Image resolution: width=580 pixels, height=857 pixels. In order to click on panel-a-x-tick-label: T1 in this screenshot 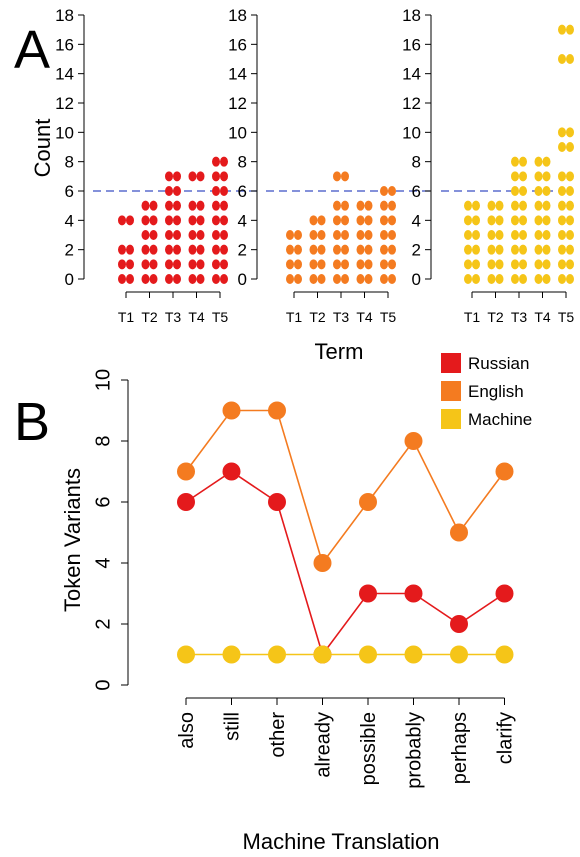, I will do `click(294, 317)`.